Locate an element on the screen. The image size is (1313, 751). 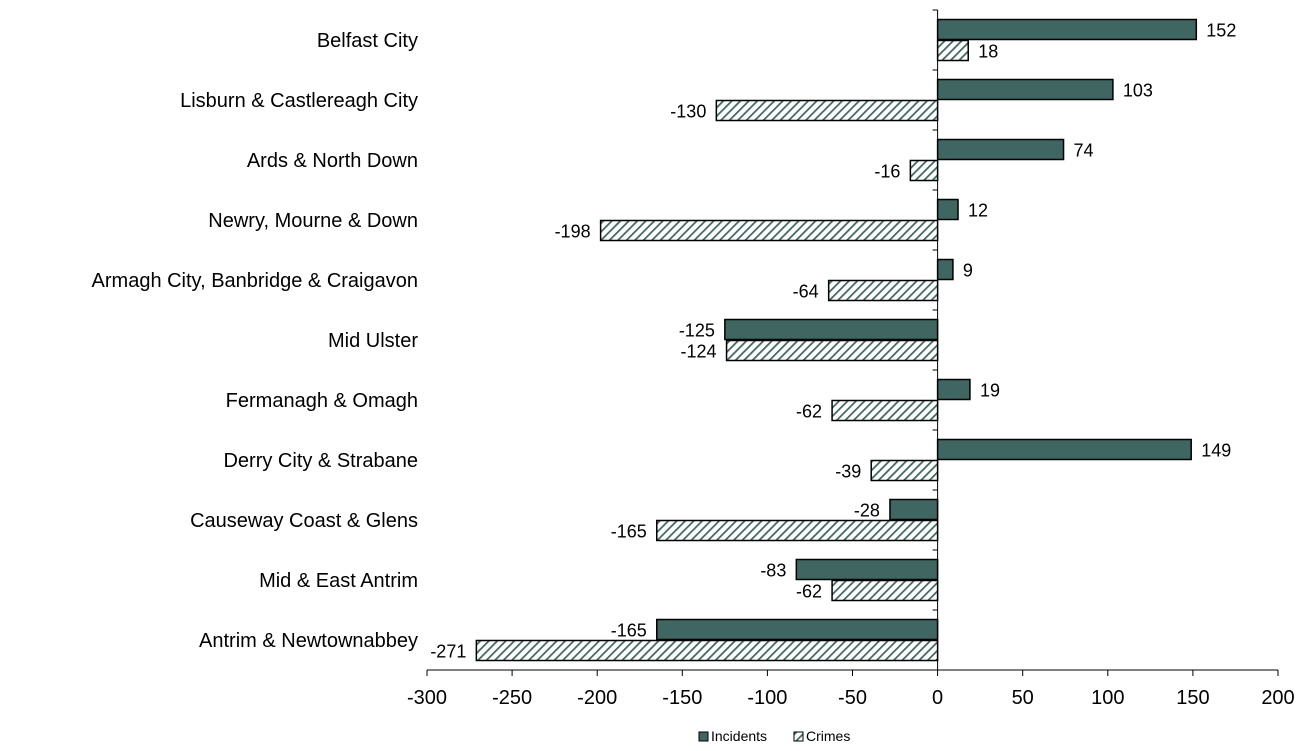
data-label-crimes: -198 is located at coordinates (573, 232).